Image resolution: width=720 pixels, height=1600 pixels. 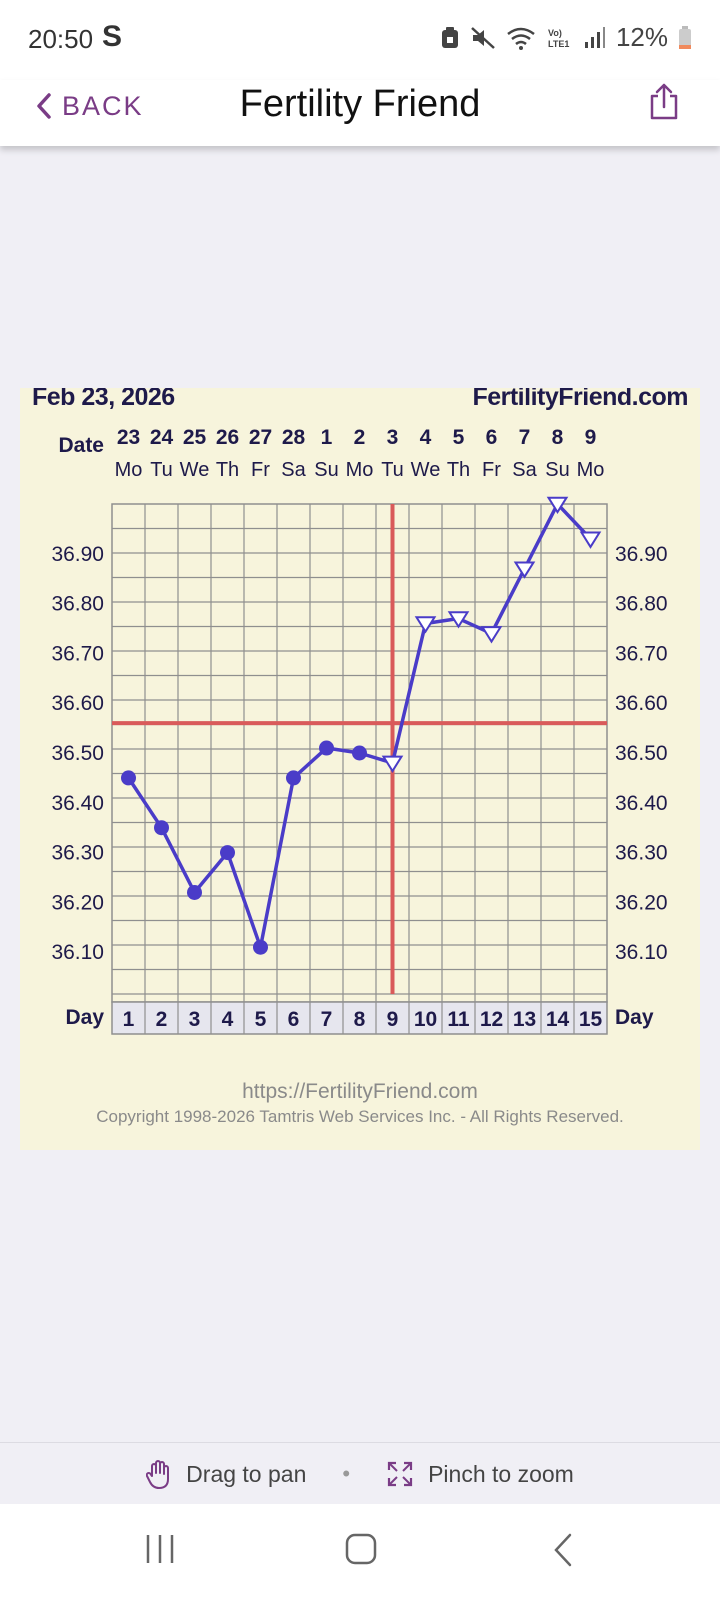 What do you see at coordinates (112, 36) in the screenshot?
I see `carrier-glyph: S` at bounding box center [112, 36].